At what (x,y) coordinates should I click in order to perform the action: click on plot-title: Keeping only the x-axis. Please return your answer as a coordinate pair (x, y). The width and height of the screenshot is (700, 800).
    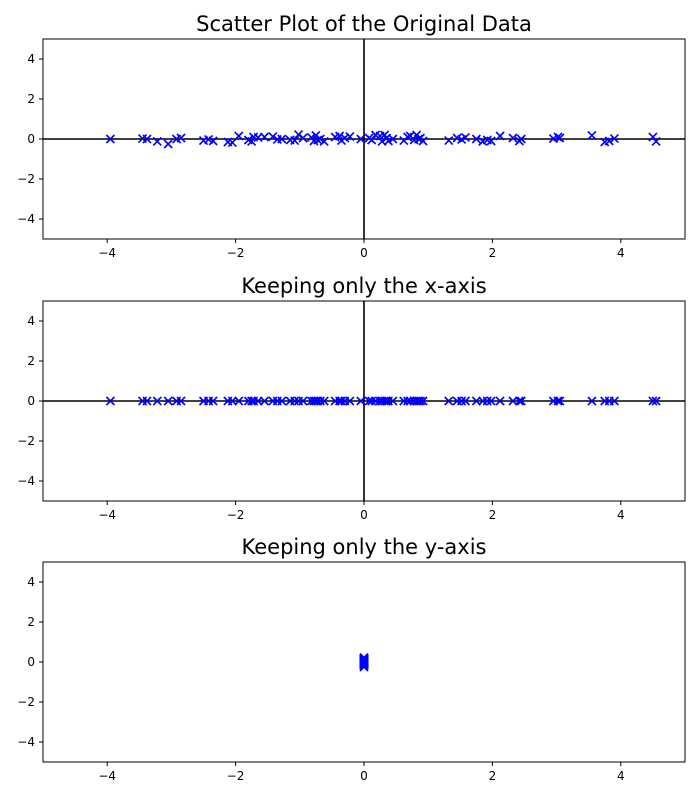
    Looking at the image, I should click on (363, 286).